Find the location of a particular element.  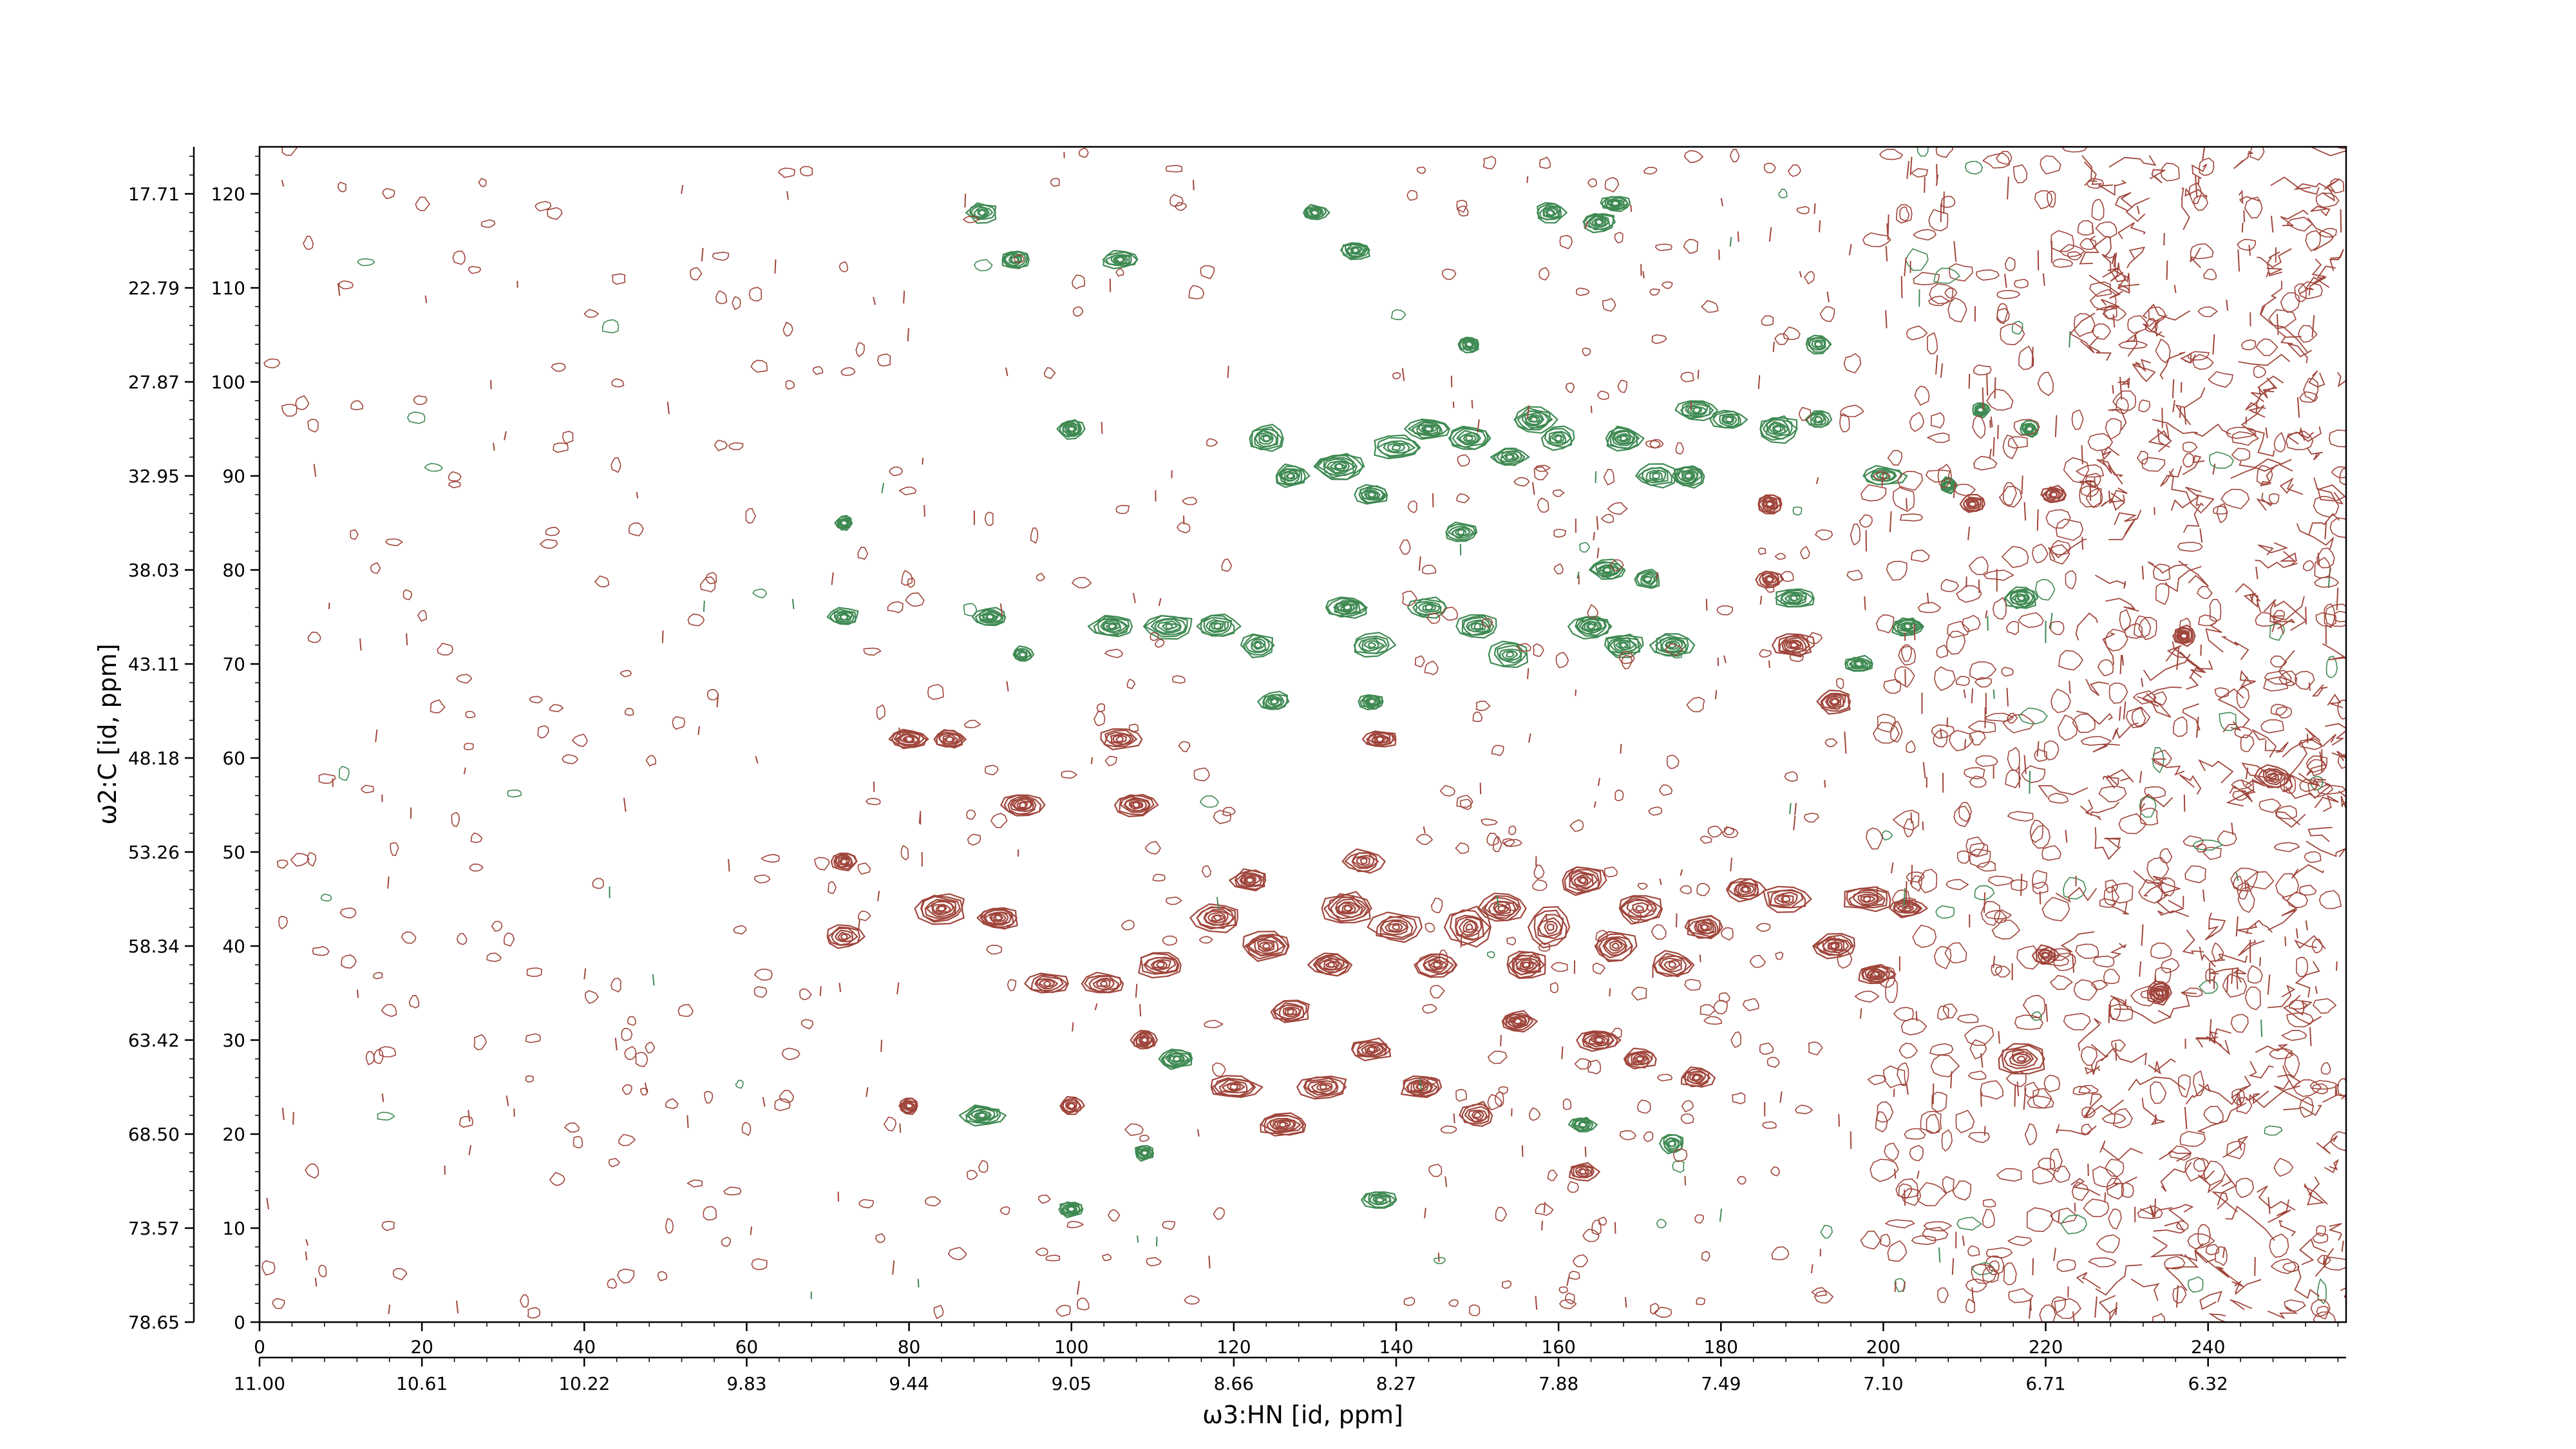

y-ppm-tick-label: 68.50 is located at coordinates (154, 1134).